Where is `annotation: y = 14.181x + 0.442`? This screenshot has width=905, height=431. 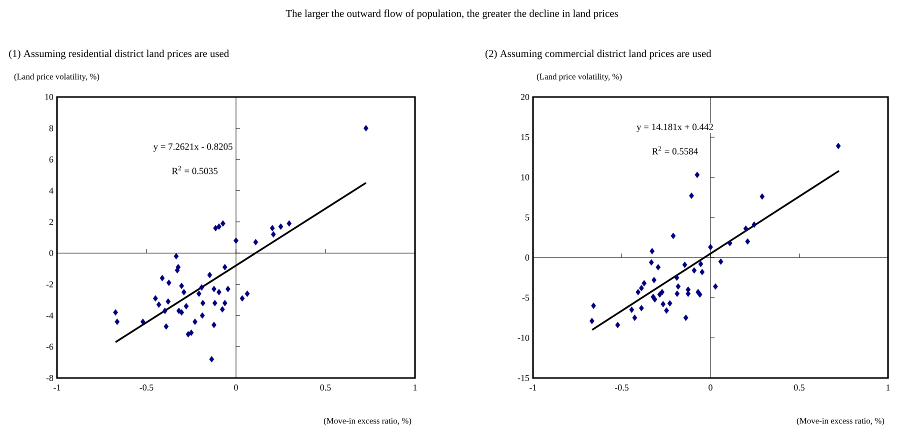 annotation: y = 14.181x + 0.442 is located at coordinates (674, 128).